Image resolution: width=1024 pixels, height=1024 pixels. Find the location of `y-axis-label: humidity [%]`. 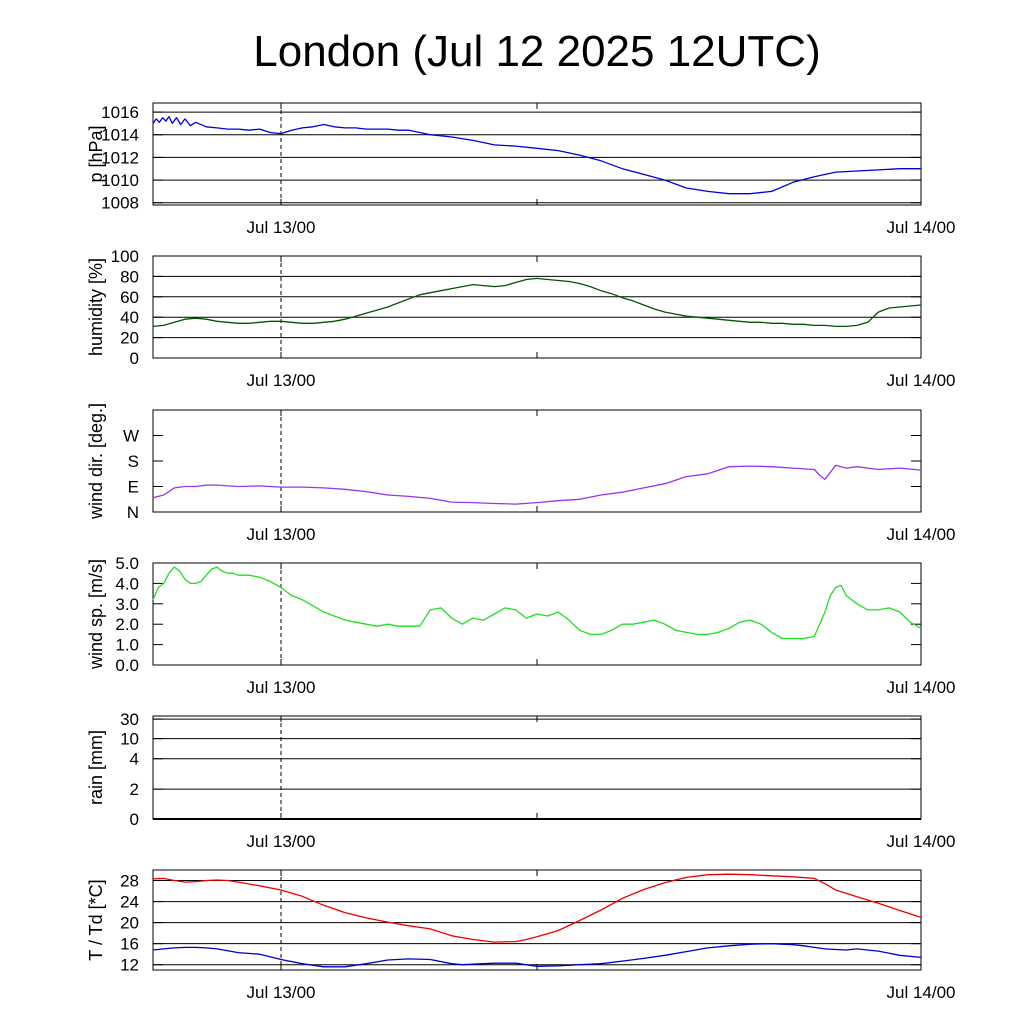

y-axis-label: humidity [%] is located at coordinates (96, 307).